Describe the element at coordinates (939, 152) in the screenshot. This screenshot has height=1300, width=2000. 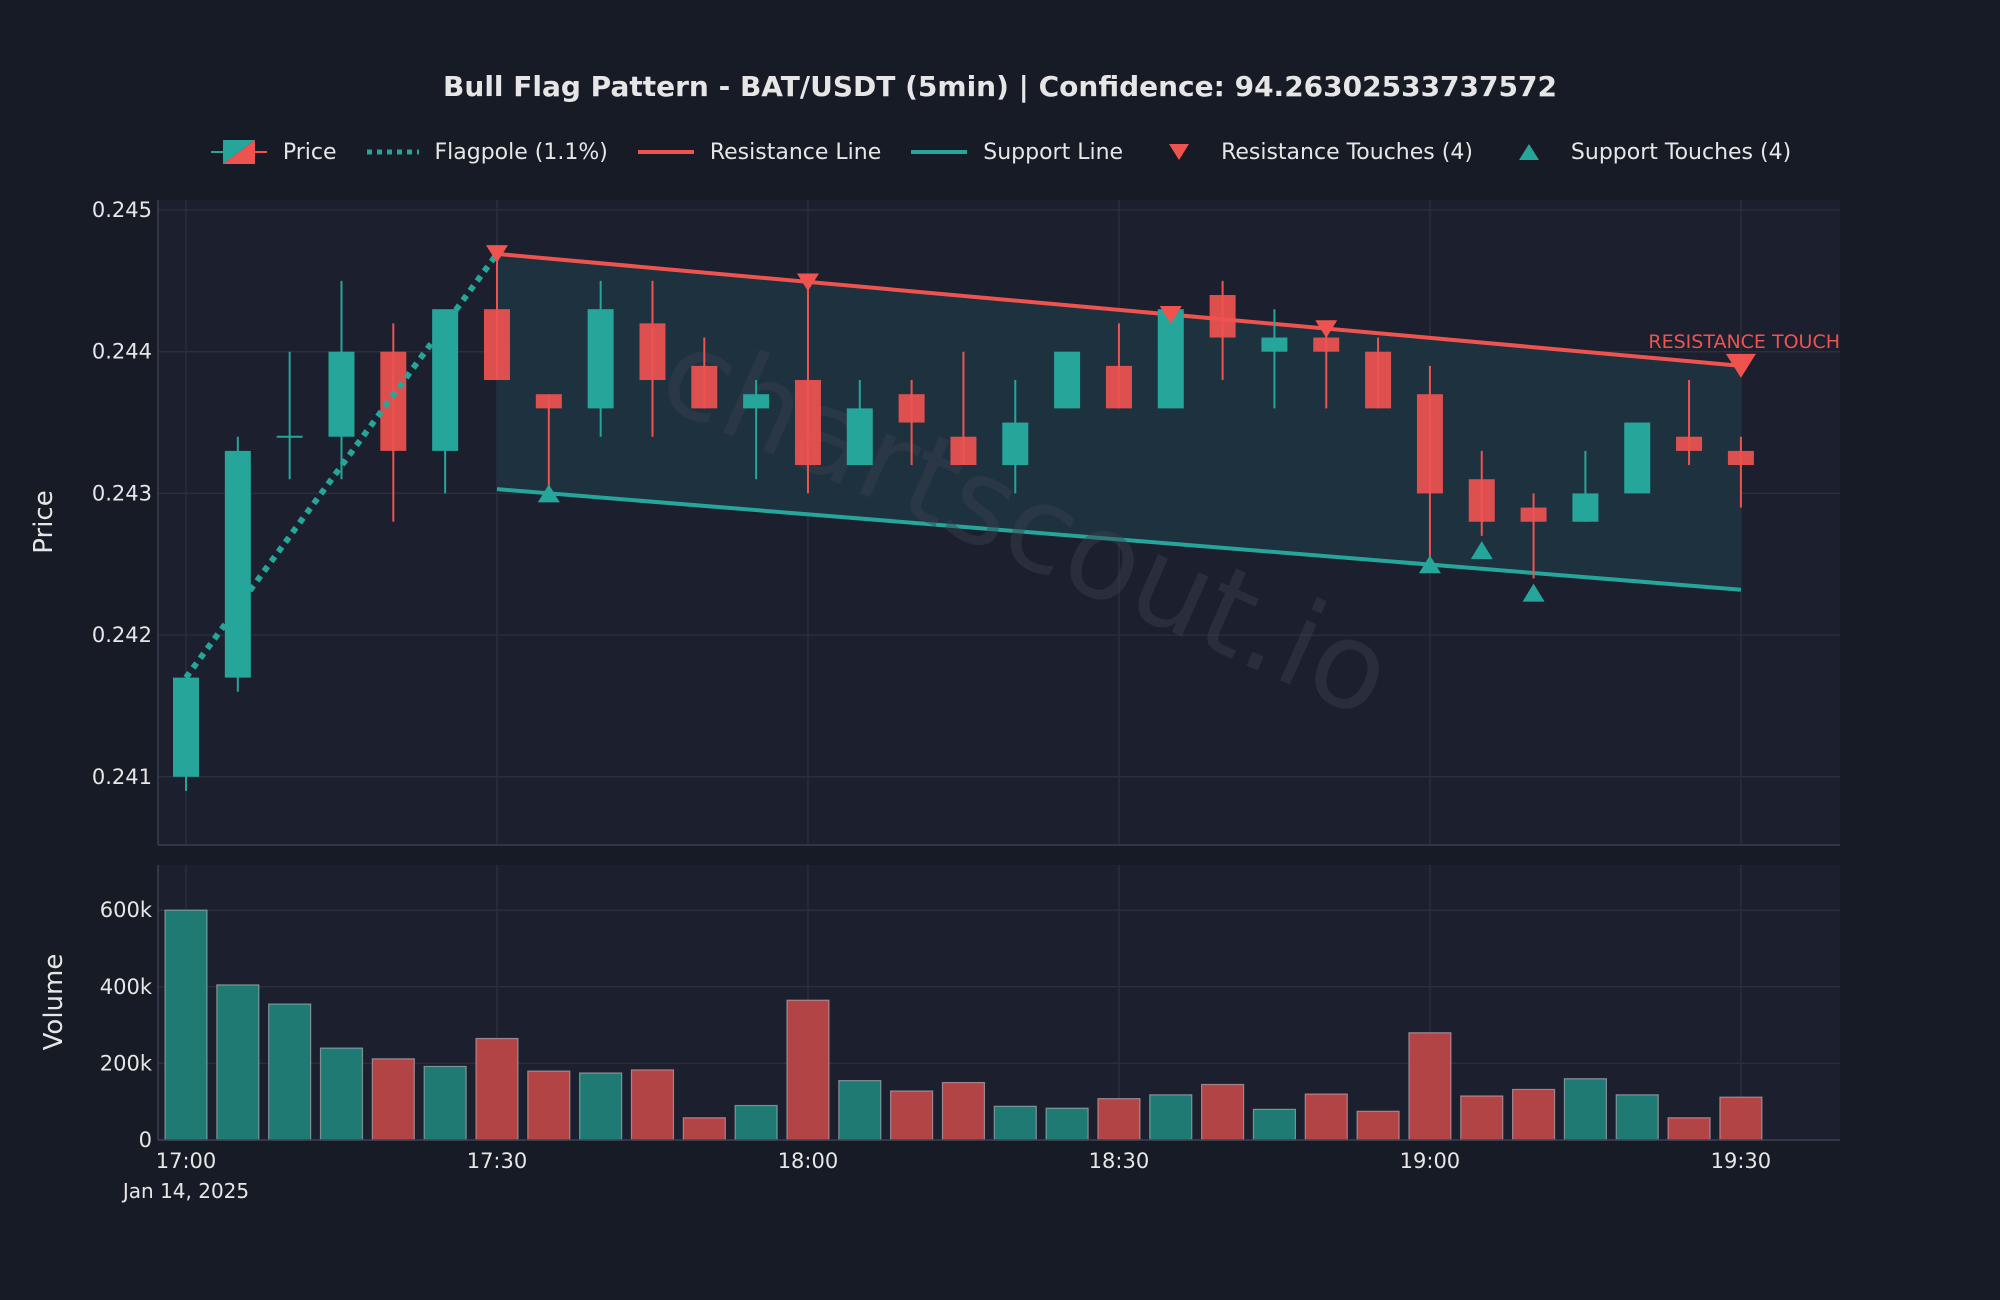
I see `teal-line-icon` at that location.